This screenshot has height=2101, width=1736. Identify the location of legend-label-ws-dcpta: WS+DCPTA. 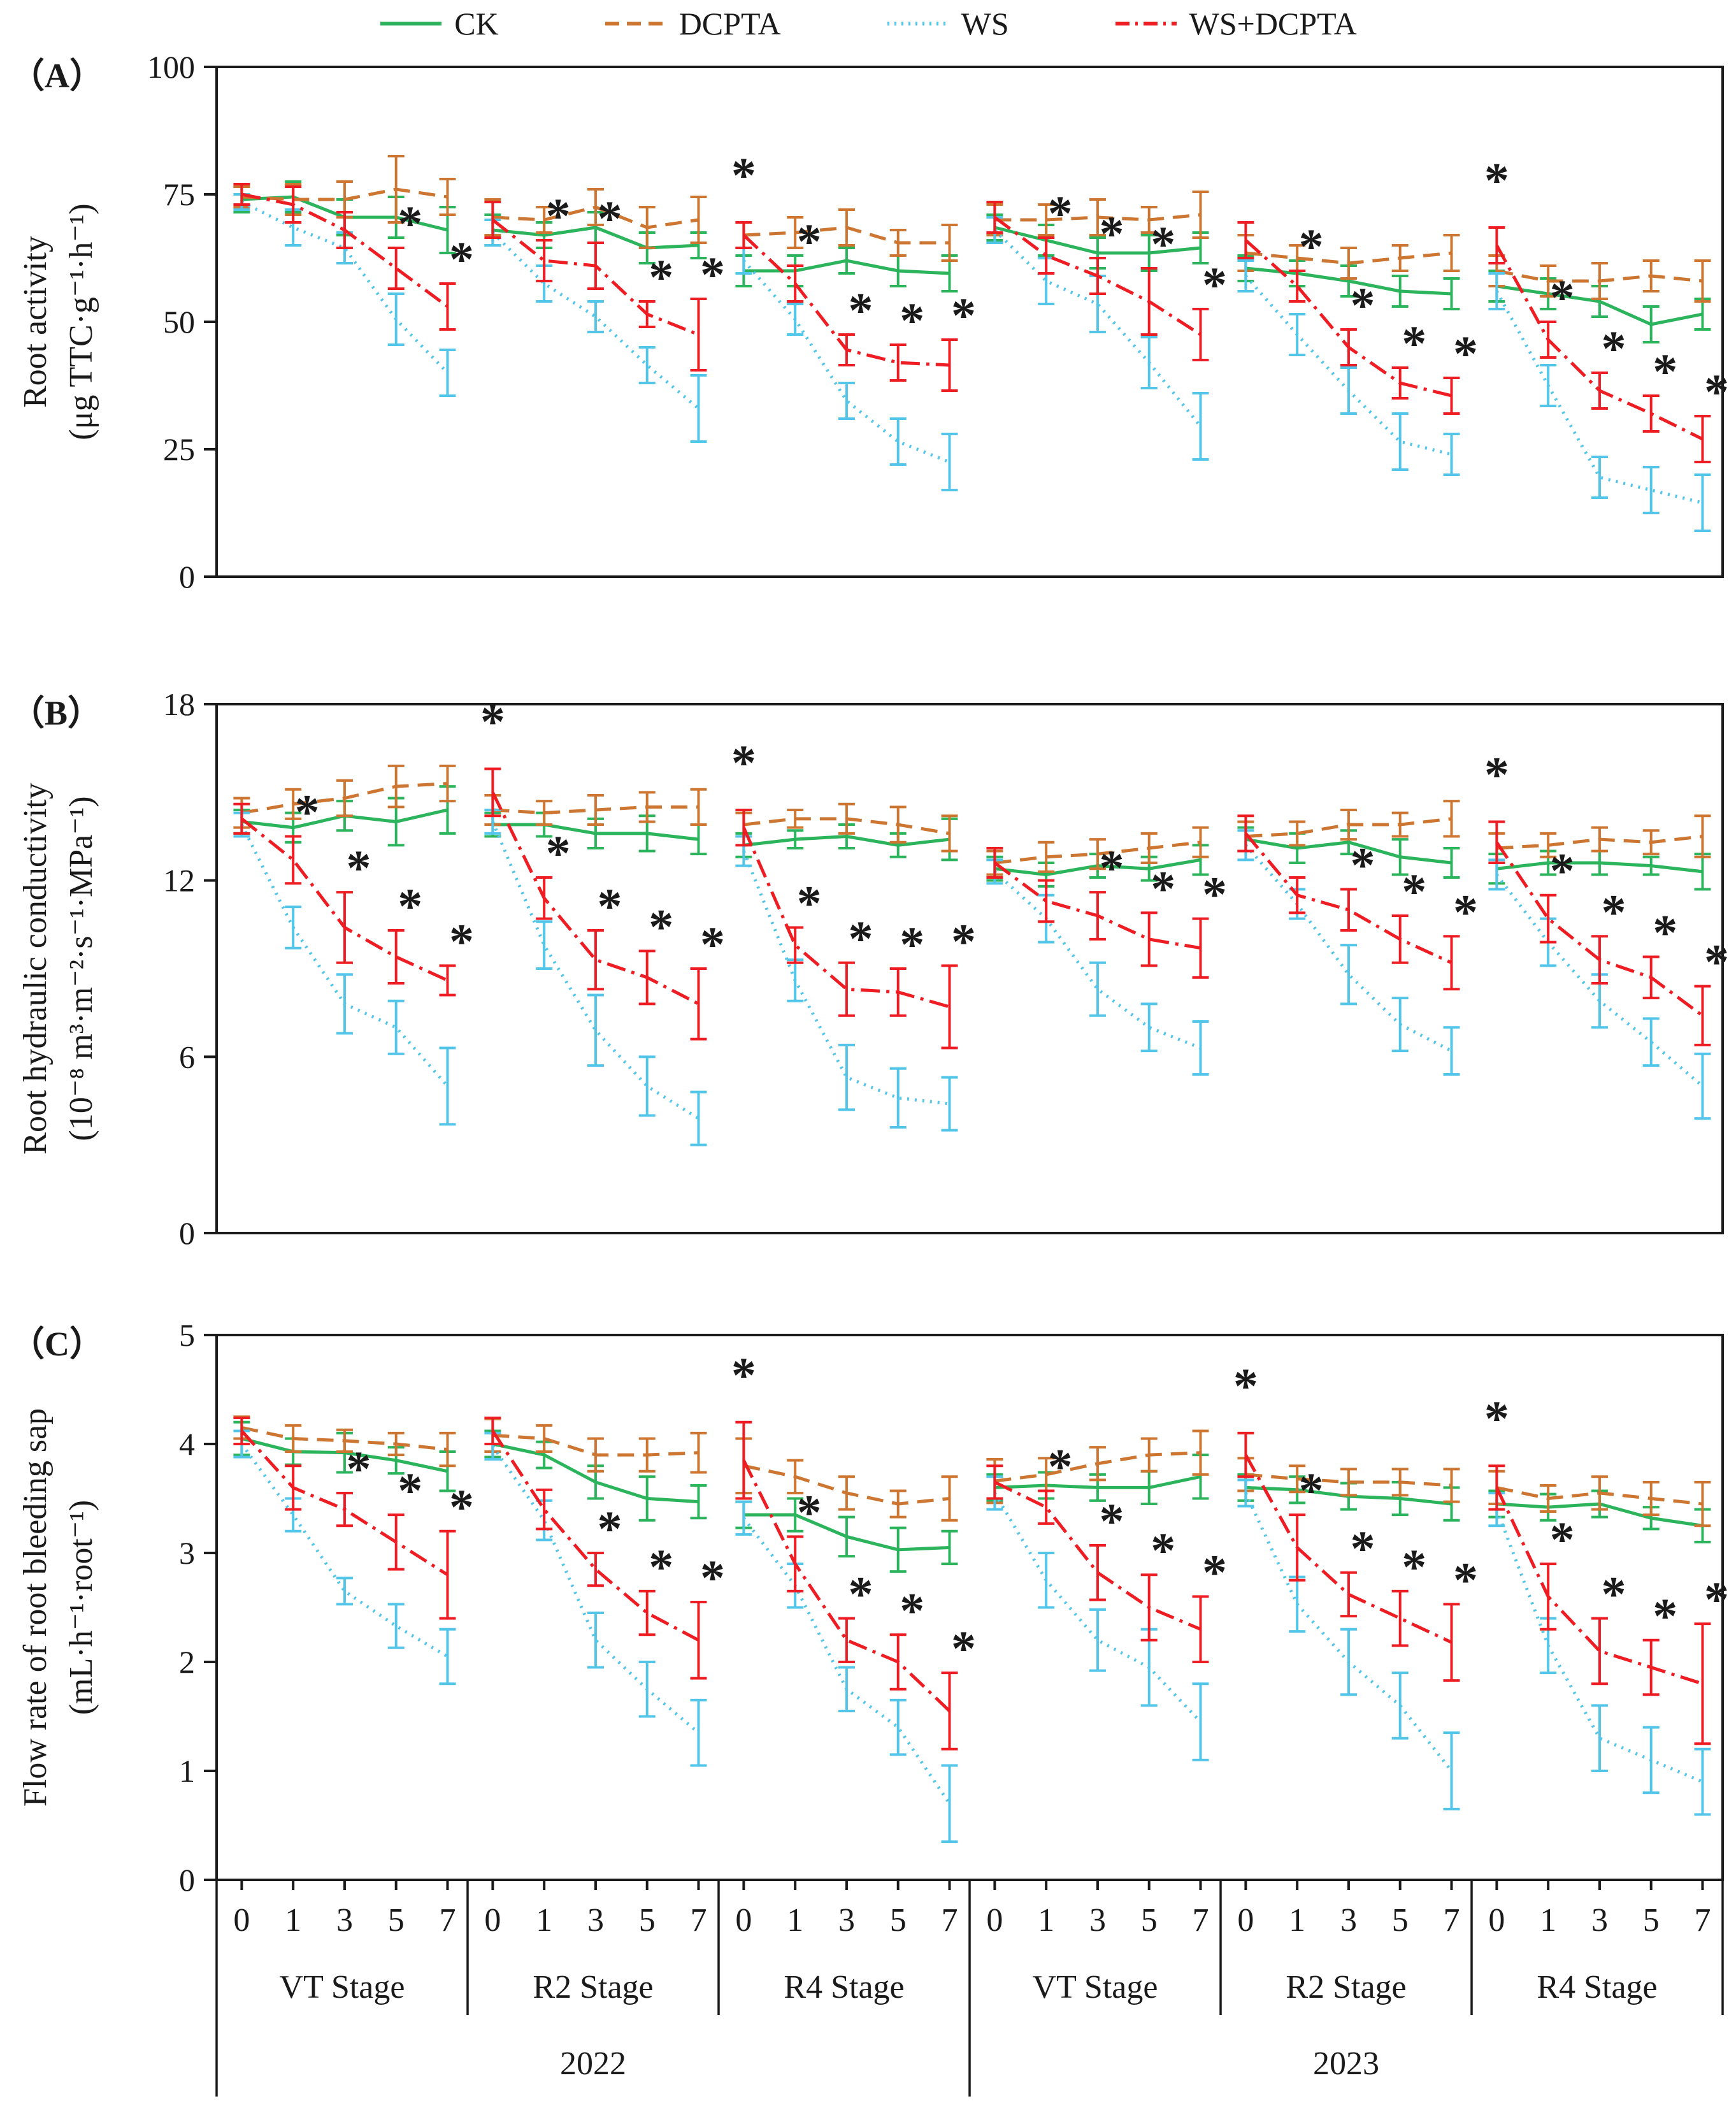
(1273, 23).